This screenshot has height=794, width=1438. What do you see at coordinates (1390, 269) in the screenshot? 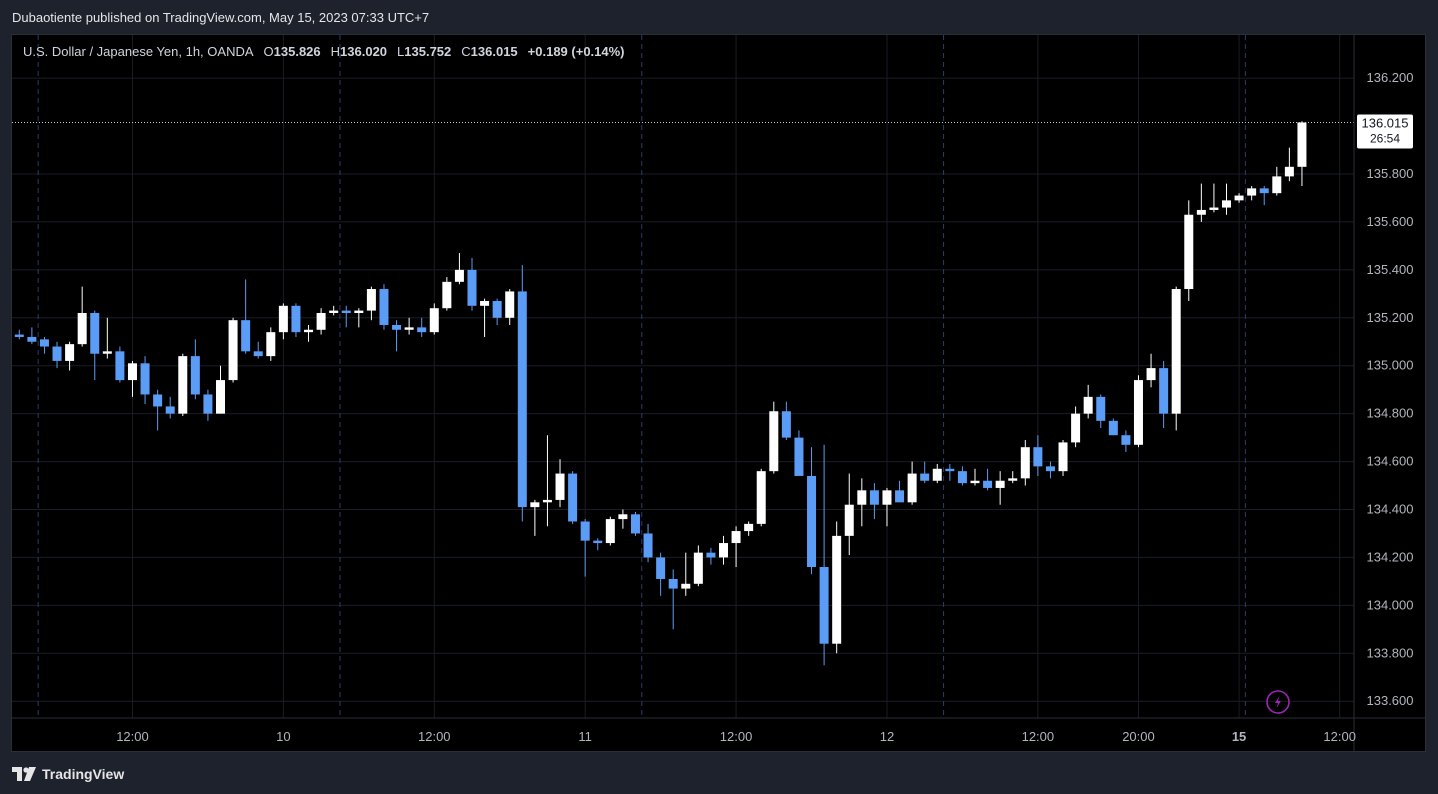
I see `price-tick-label: 135.400` at bounding box center [1390, 269].